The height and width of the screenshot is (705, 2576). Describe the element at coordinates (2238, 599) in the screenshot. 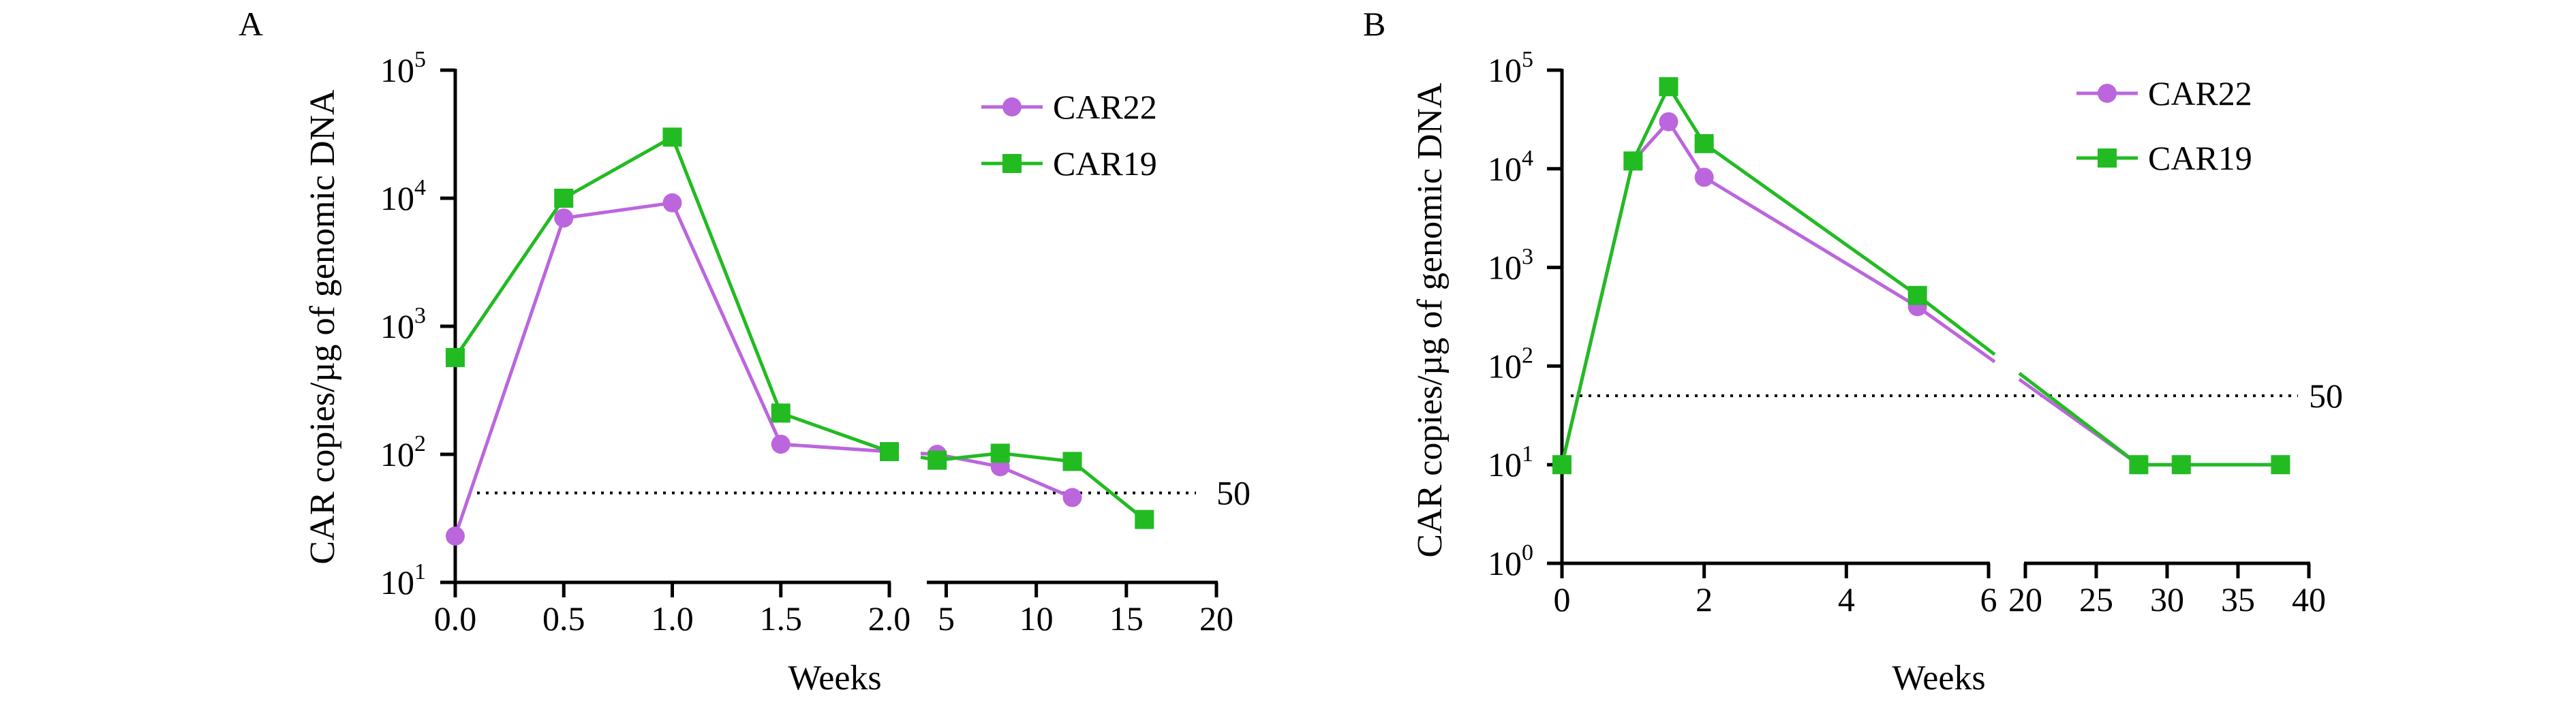

I see `x-tick-label: 35` at that location.